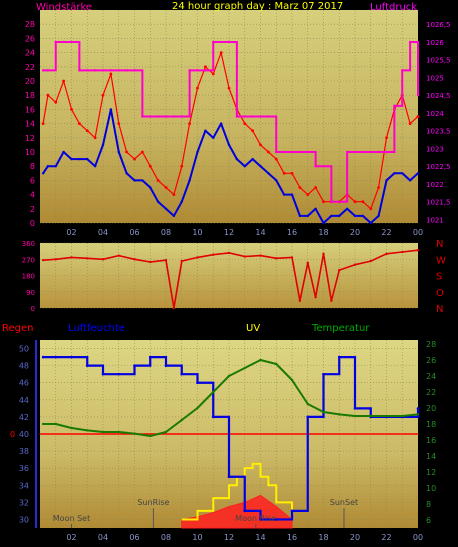 This screenshot has height=547, width=458. What do you see at coordinates (237, 491) in the screenshot?
I see `uv-line` at bounding box center [237, 491].